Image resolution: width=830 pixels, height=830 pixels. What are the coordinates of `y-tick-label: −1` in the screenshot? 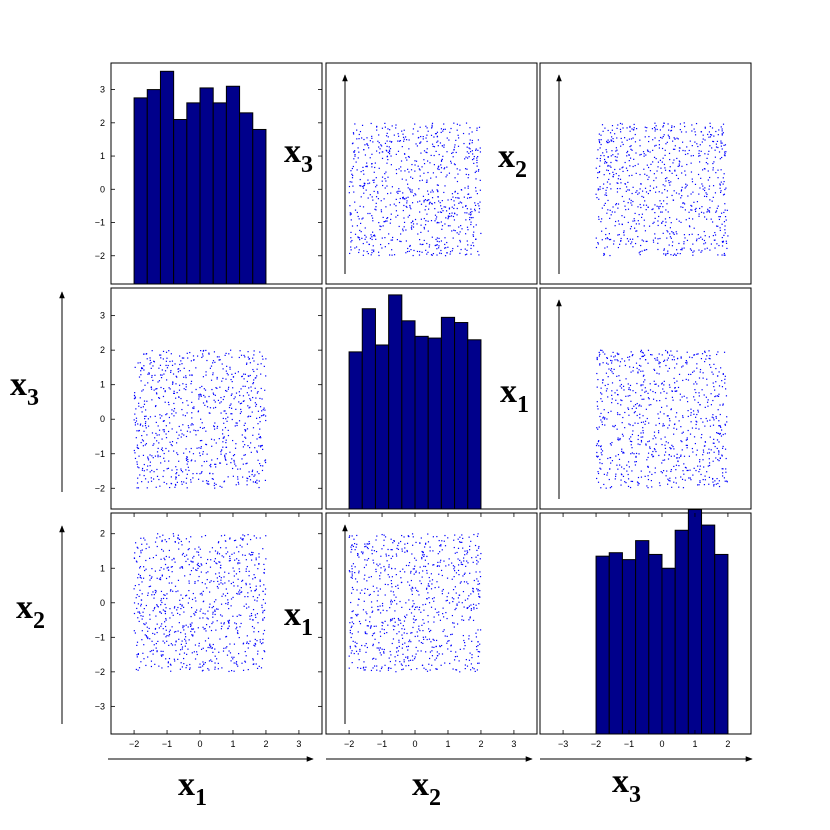 It's located at (100, 454).